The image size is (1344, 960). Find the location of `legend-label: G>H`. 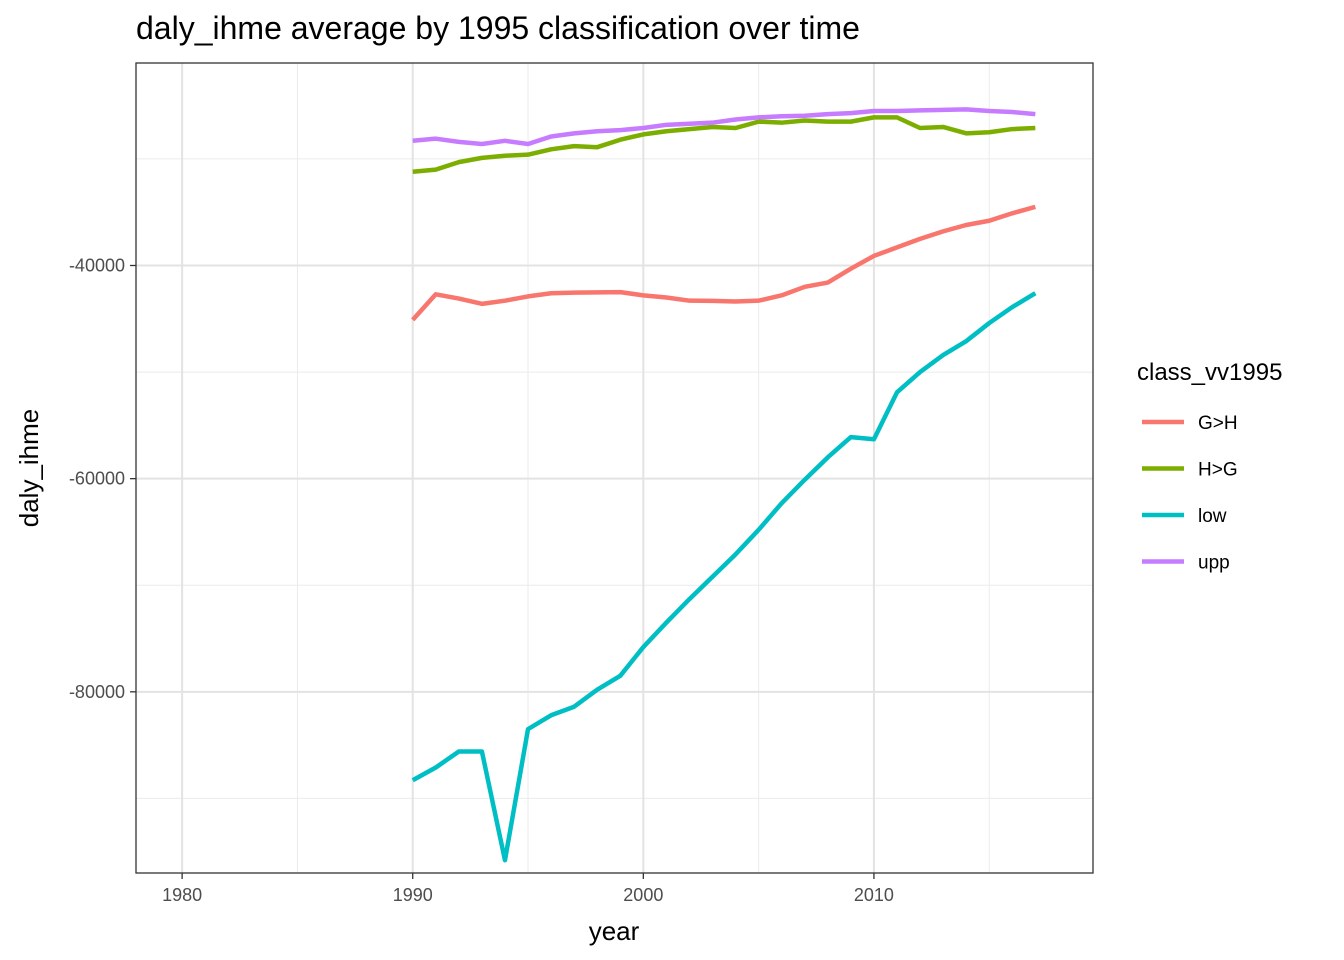

legend-label: G>H is located at coordinates (1218, 423).